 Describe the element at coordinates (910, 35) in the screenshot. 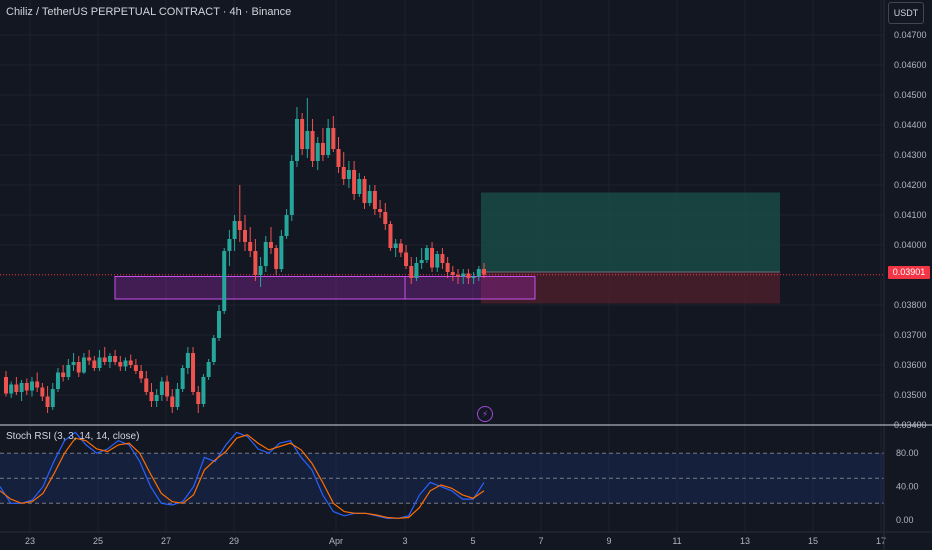

I see `y-tick-label: 0.04700` at that location.